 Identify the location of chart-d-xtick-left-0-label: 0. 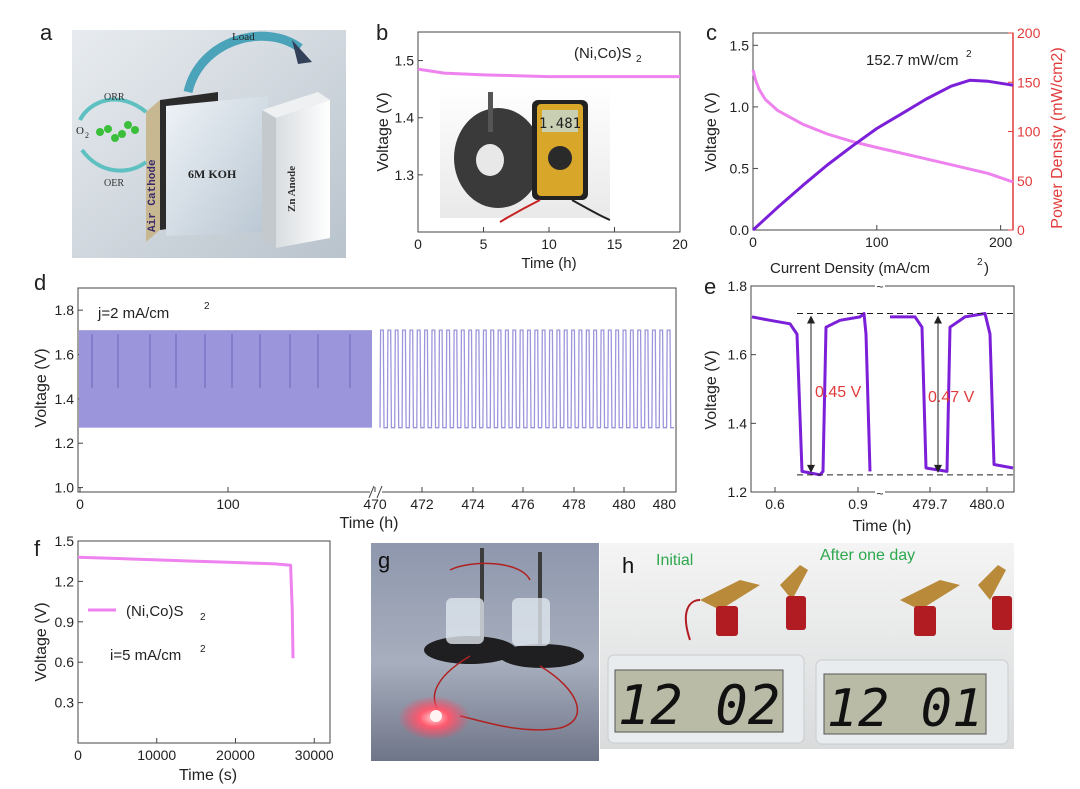
(80, 504).